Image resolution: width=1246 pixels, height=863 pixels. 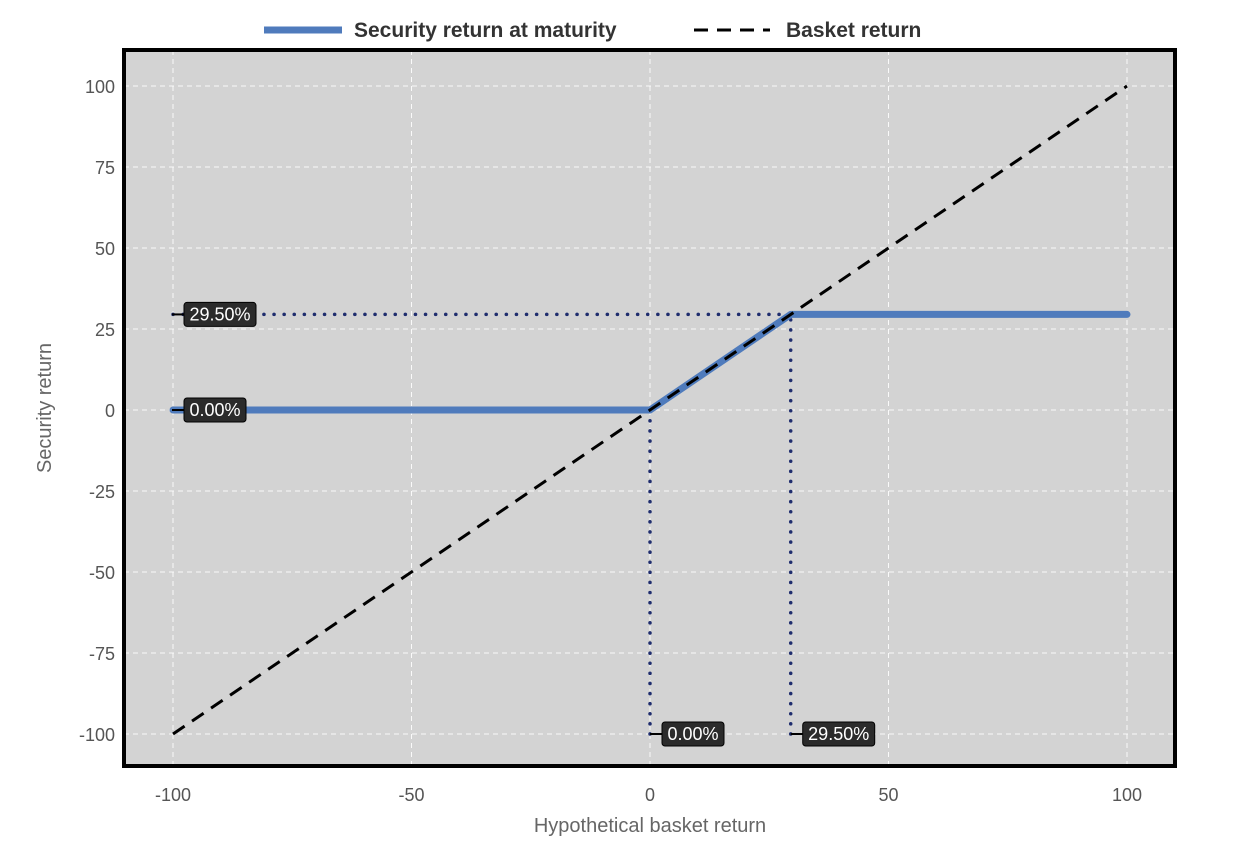 I want to click on legend-label: Basket return, so click(x=853, y=30).